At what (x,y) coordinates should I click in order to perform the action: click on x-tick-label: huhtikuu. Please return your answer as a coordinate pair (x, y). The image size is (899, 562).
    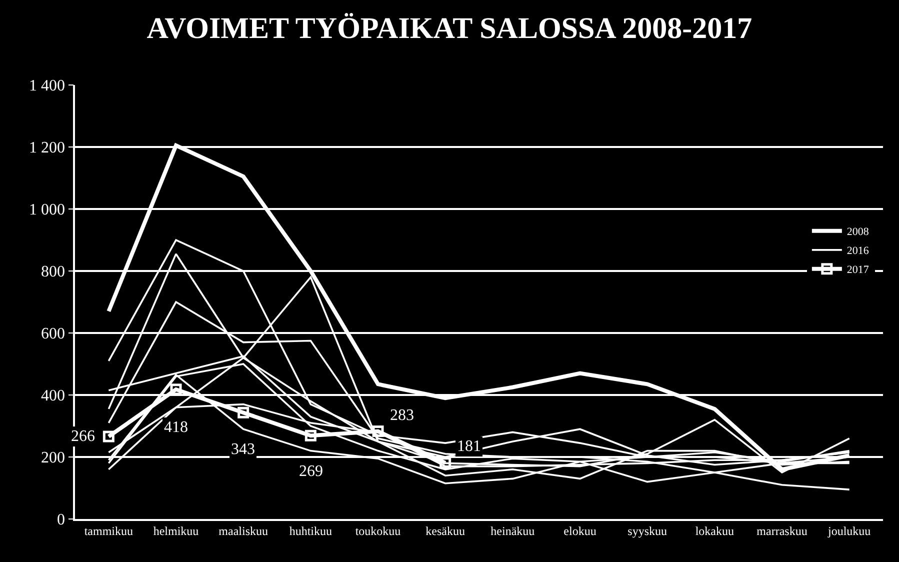
    Looking at the image, I should click on (310, 531).